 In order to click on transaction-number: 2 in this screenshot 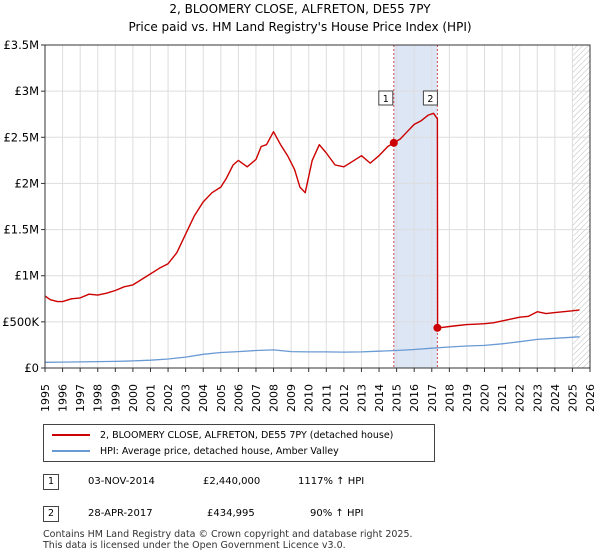, I will do `click(51, 514)`.